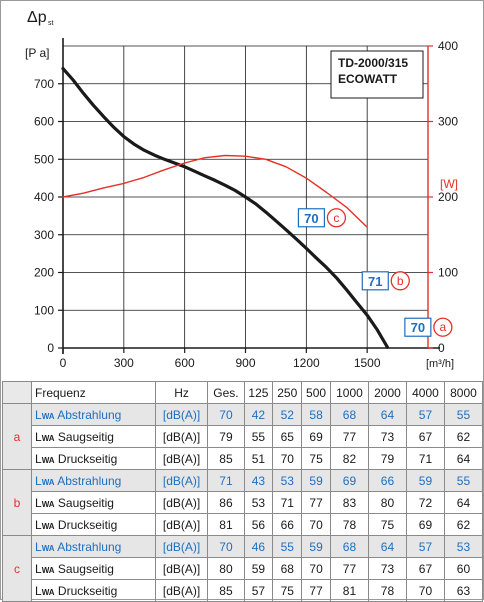  What do you see at coordinates (17, 502) in the screenshot?
I see `group-label-b: b` at bounding box center [17, 502].